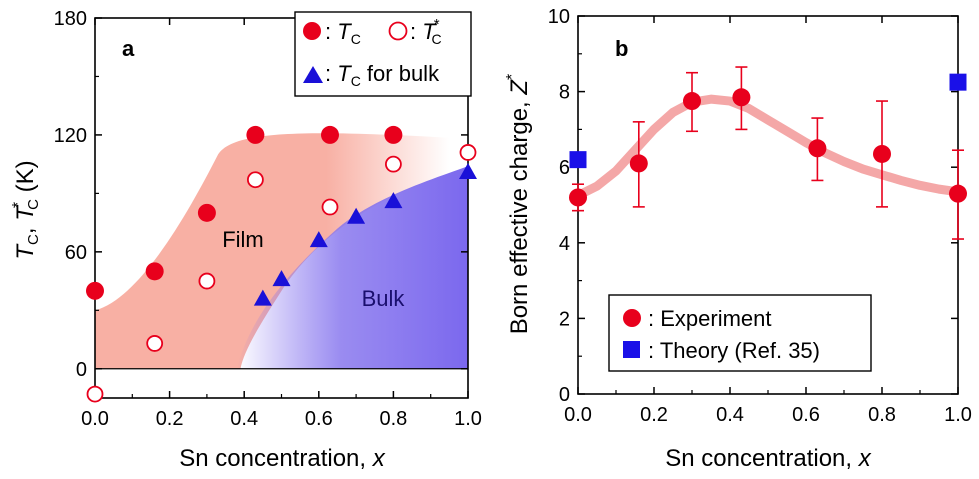 The image size is (979, 479). I want to click on y-tick-label: 8, so click(564, 93).